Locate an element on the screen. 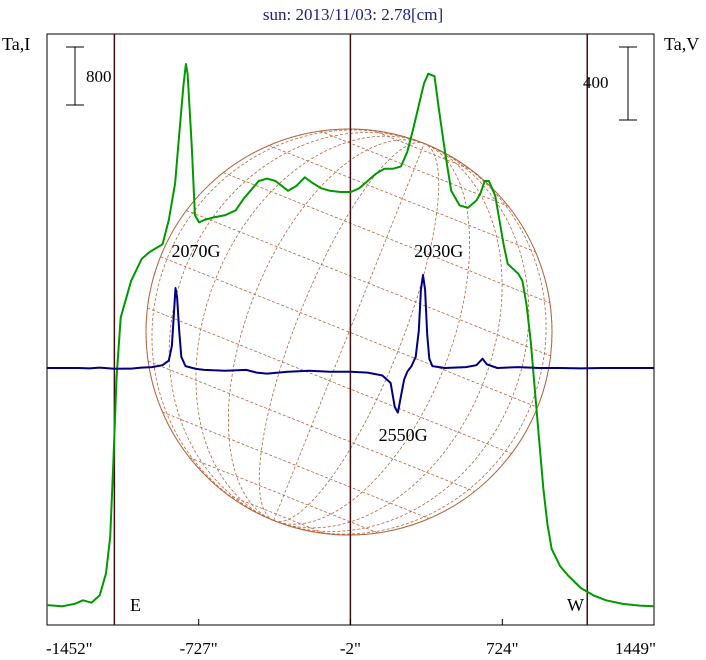 The width and height of the screenshot is (706, 660). x-tick-label: -727" is located at coordinates (199, 648).